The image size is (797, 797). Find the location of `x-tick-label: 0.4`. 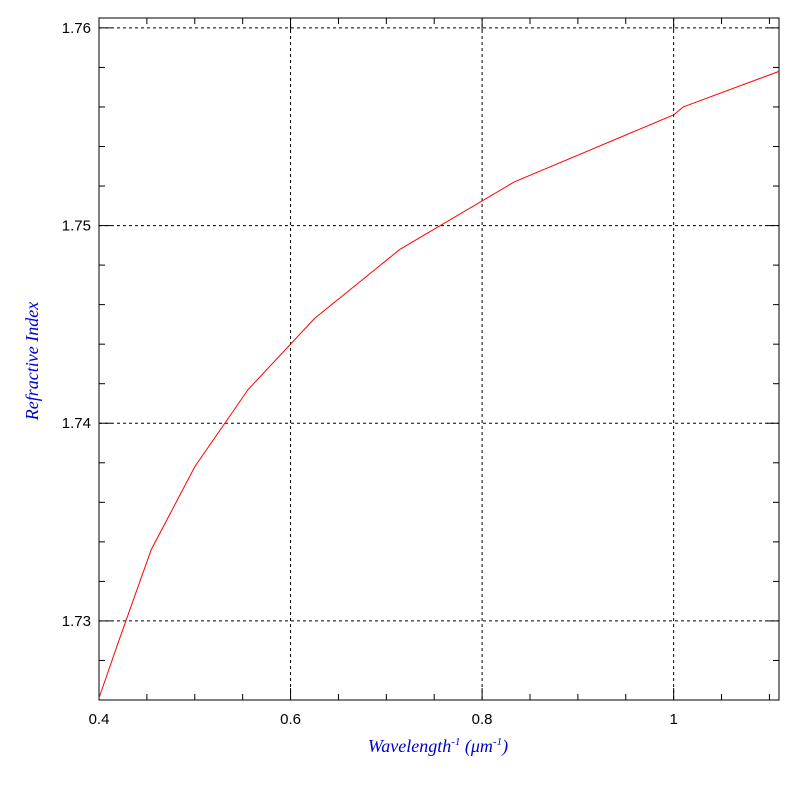

x-tick-label: 0.4 is located at coordinates (99, 719).